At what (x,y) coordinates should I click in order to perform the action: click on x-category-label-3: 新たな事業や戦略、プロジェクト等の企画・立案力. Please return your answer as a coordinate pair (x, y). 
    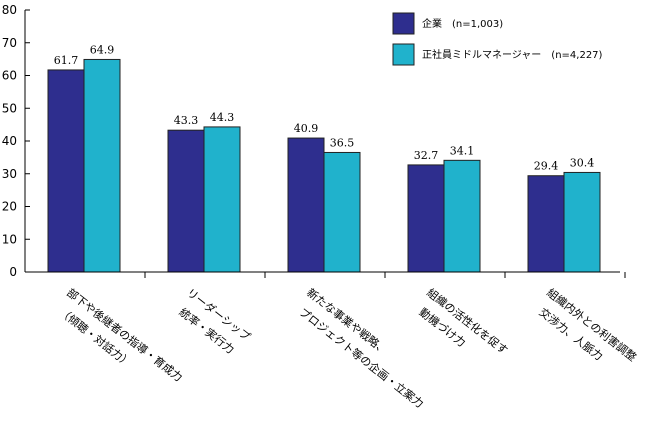
    Looking at the image, I should click on (362, 348).